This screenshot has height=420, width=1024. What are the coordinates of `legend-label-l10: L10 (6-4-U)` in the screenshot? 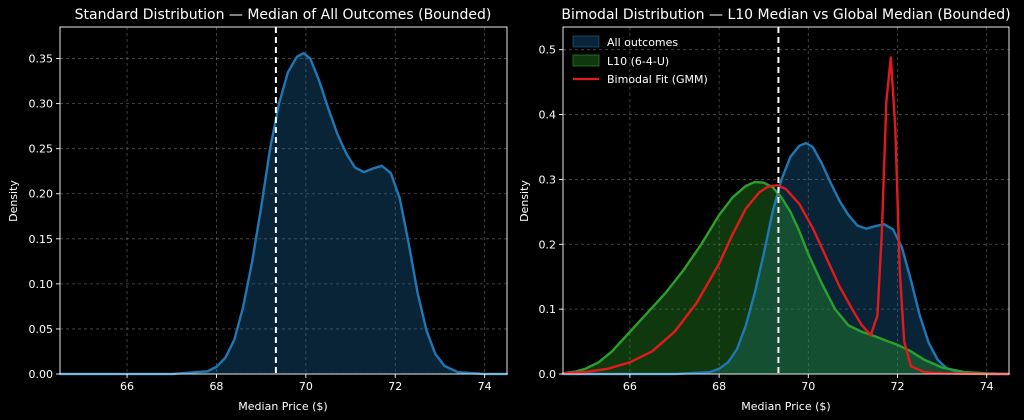 It's located at (638, 61).